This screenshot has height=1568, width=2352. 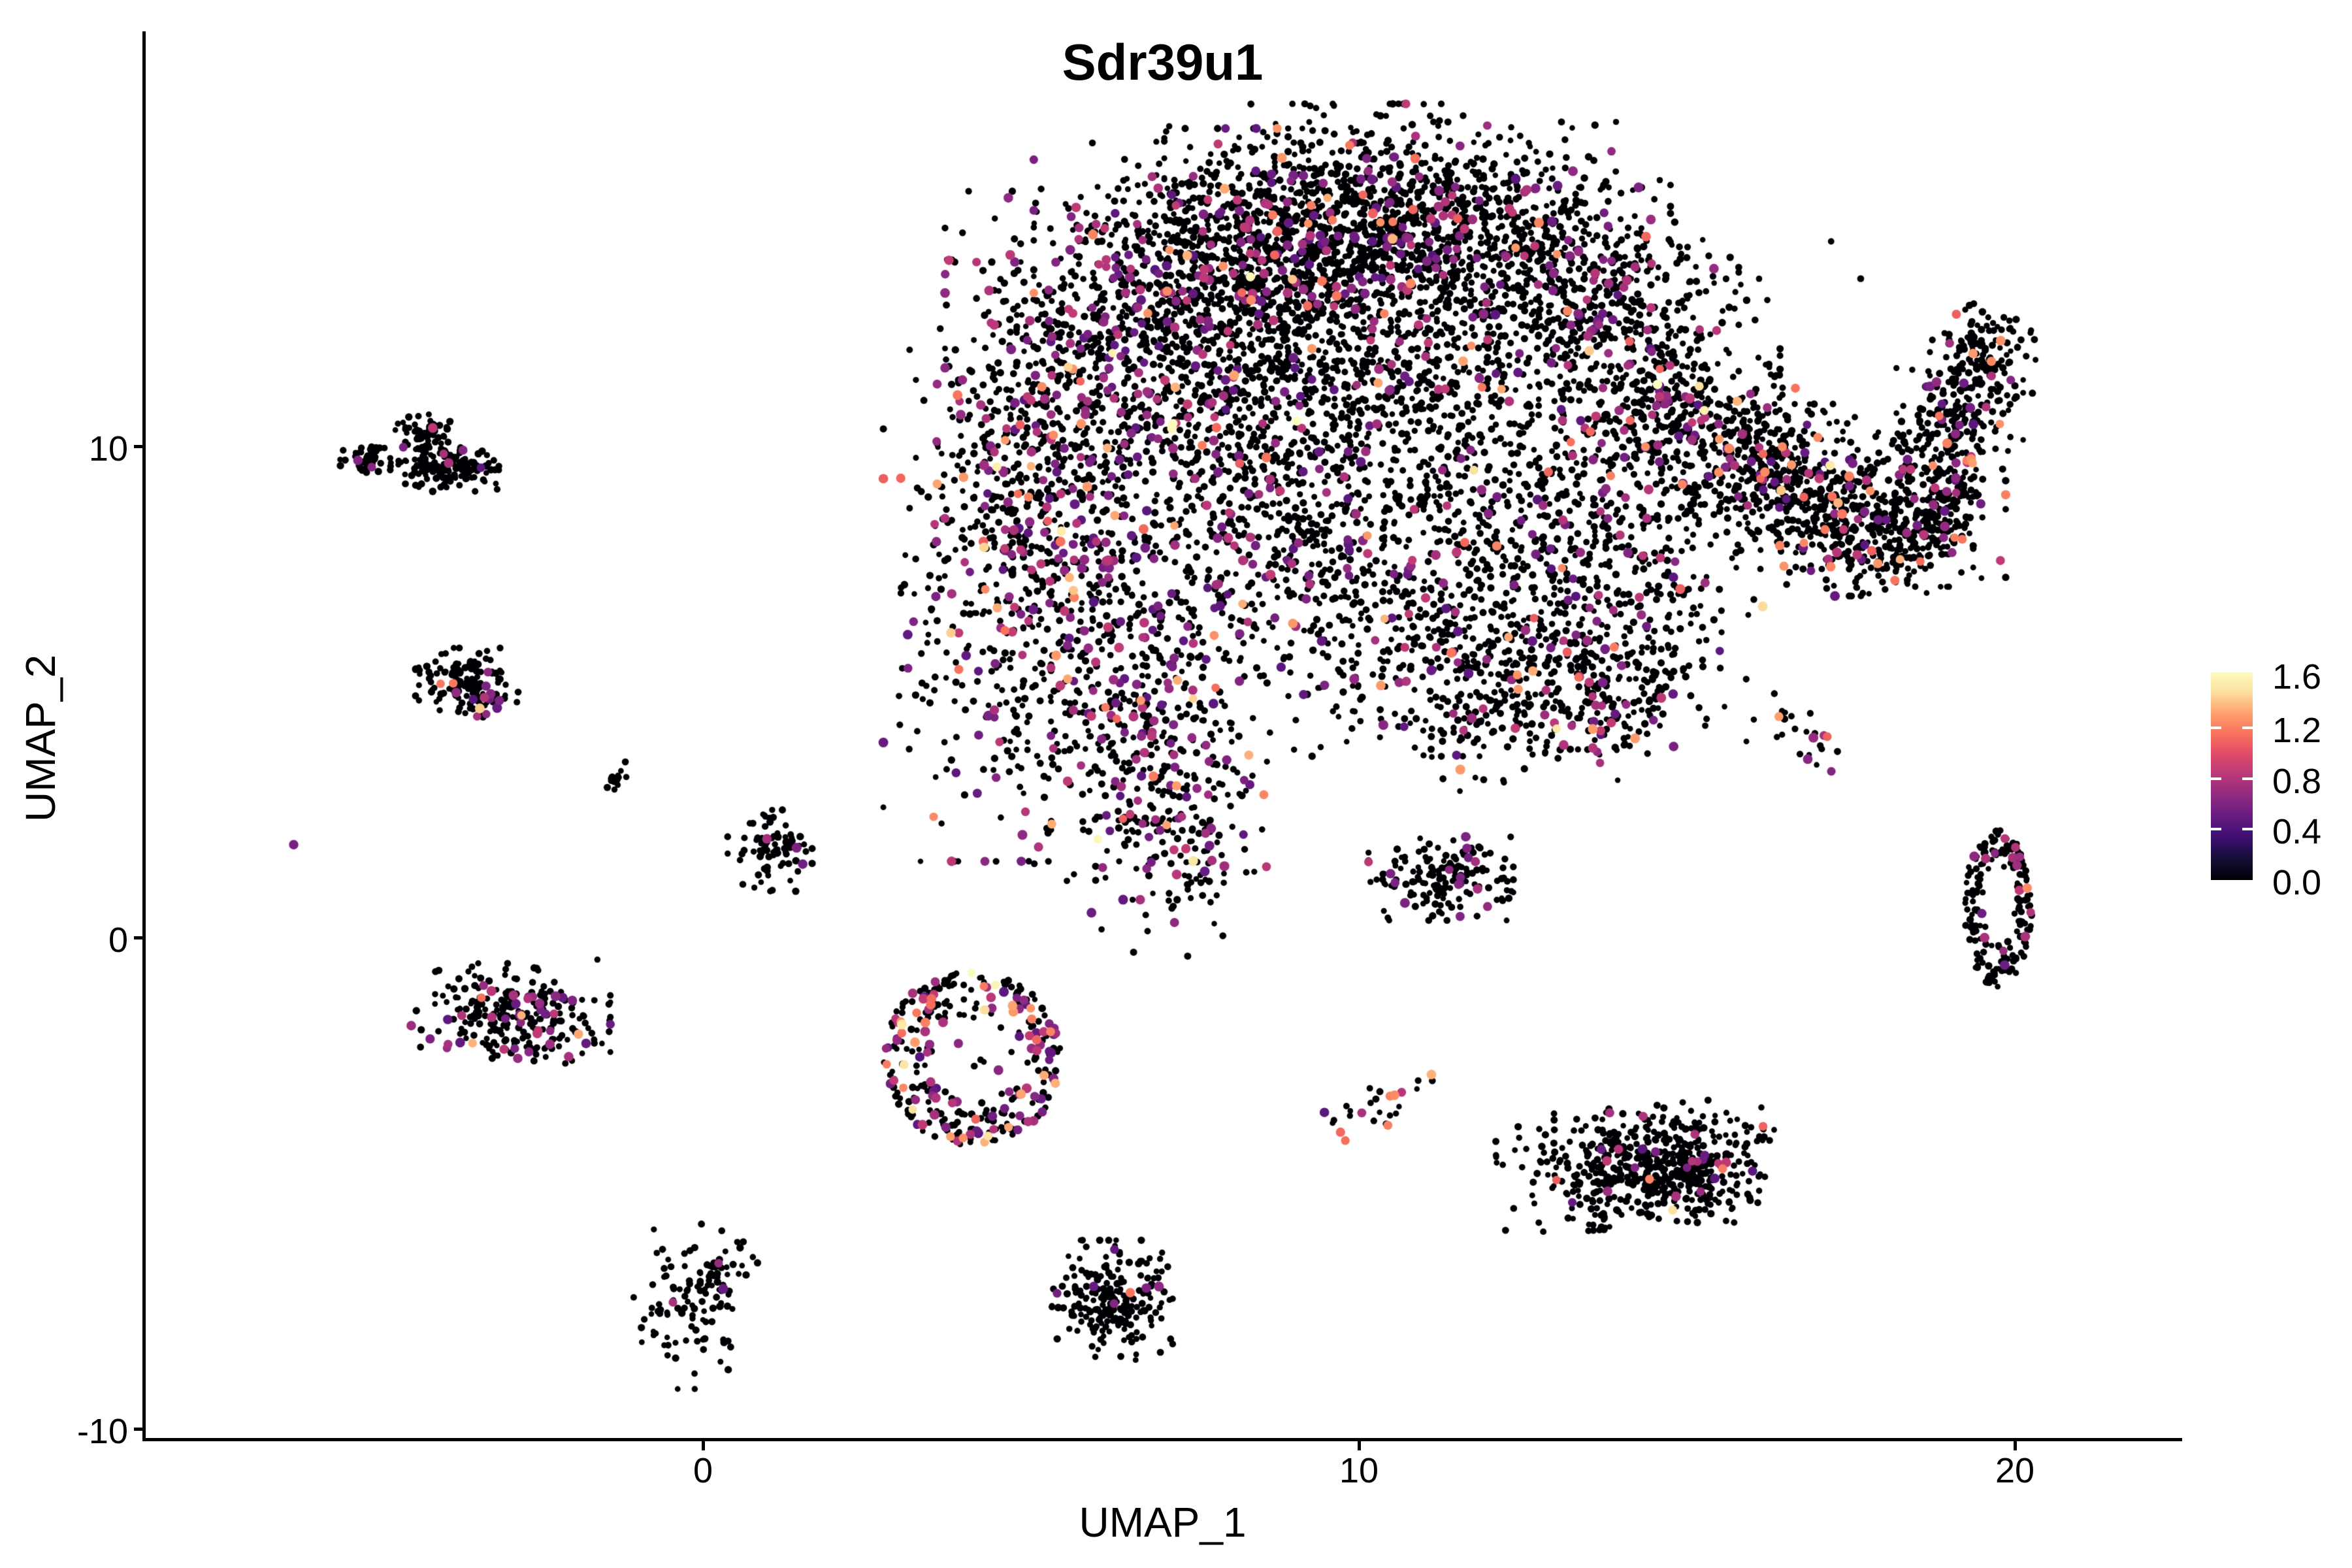 What do you see at coordinates (2216, 778) in the screenshot?
I see `legend-tick-0_8-left` at bounding box center [2216, 778].